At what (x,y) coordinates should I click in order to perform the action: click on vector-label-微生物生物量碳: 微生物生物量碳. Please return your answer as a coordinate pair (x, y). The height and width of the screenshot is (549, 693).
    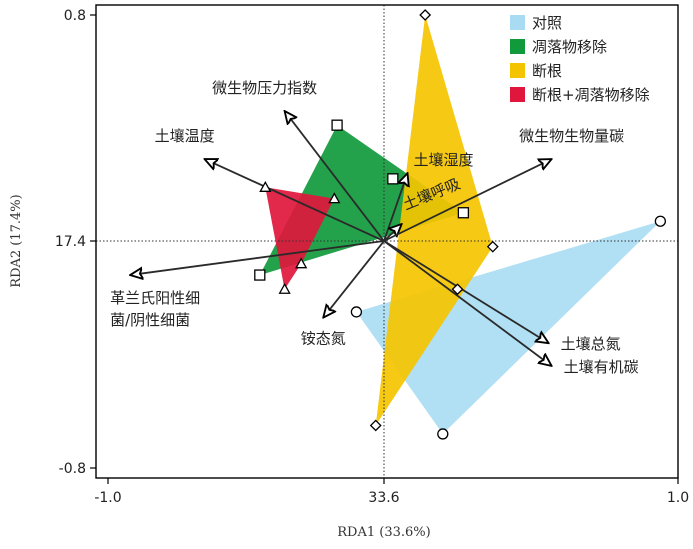
    Looking at the image, I should click on (571, 136).